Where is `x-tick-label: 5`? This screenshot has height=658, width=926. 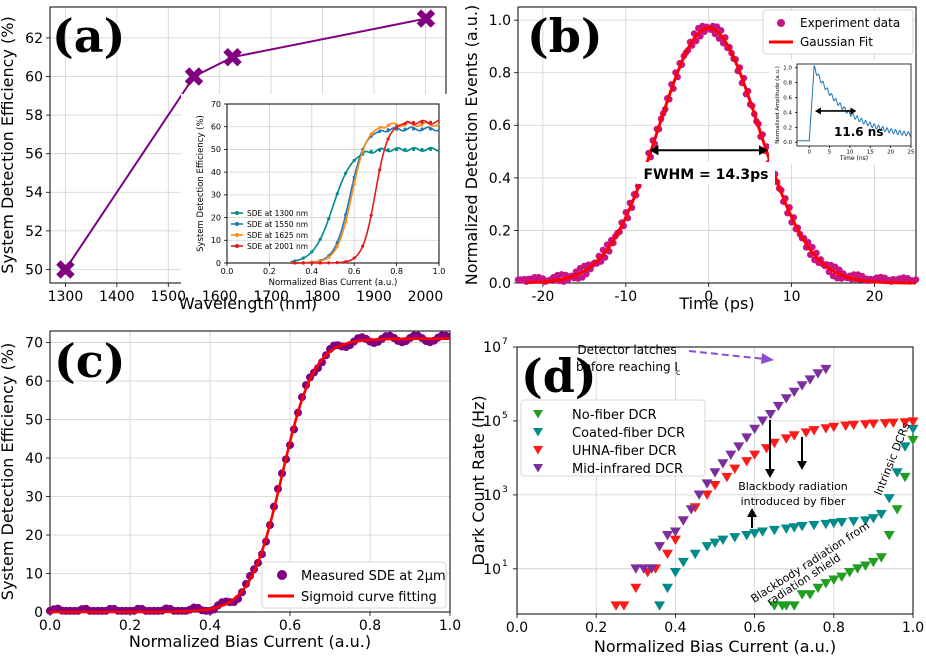
x-tick-label: 5 is located at coordinates (830, 153).